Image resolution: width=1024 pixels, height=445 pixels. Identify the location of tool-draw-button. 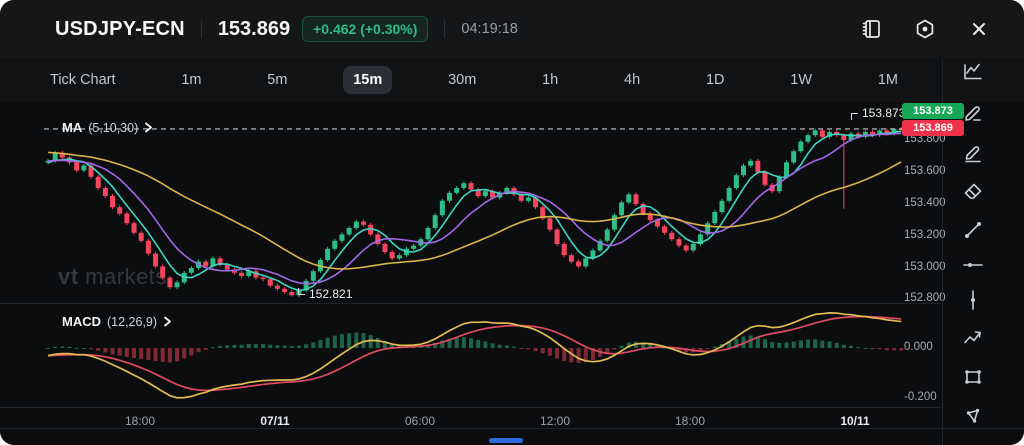
(973, 113).